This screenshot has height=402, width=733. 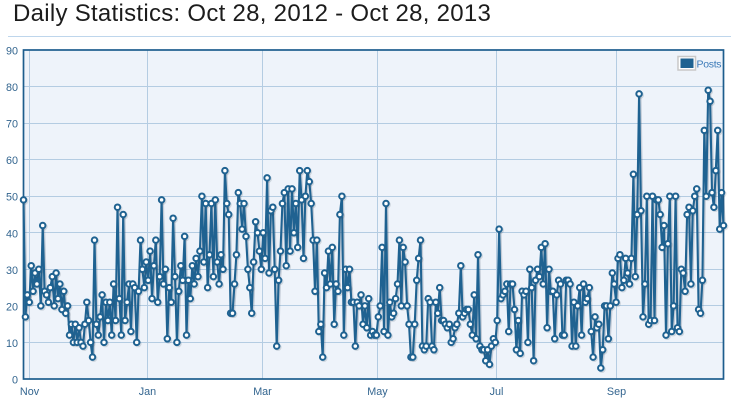 I want to click on svg-text: 90, so click(x=12, y=52).